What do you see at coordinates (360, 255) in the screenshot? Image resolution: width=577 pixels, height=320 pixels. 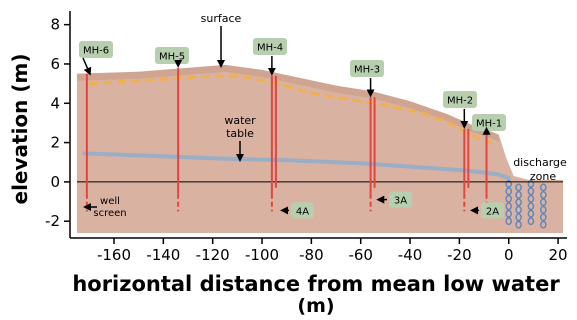 I see `x-tick-label: -60` at bounding box center [360, 255].